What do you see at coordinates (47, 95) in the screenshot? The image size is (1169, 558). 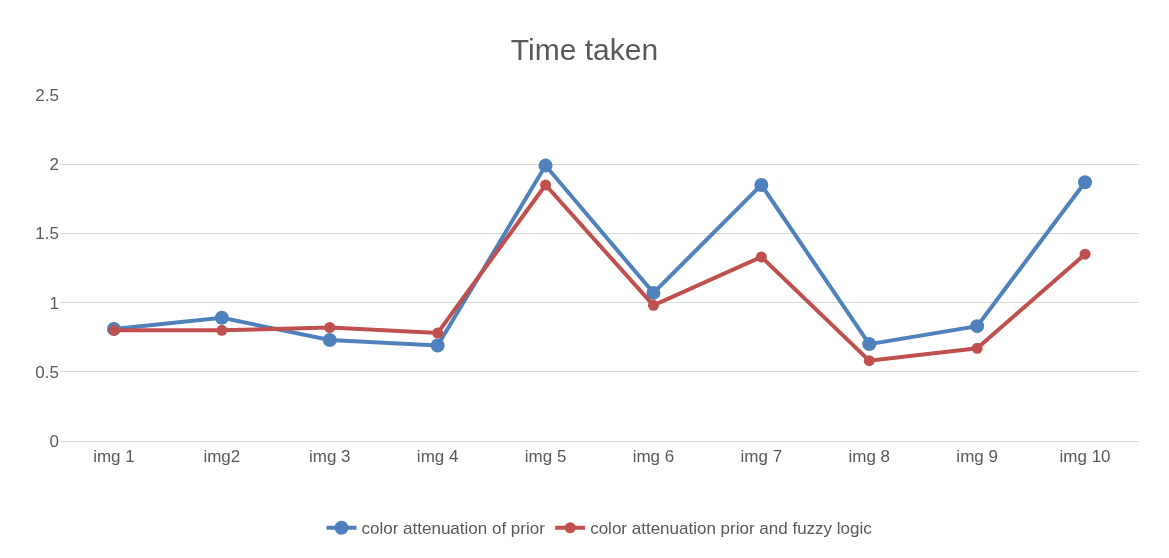 I see `y-tick-label: 2.5` at bounding box center [47, 95].